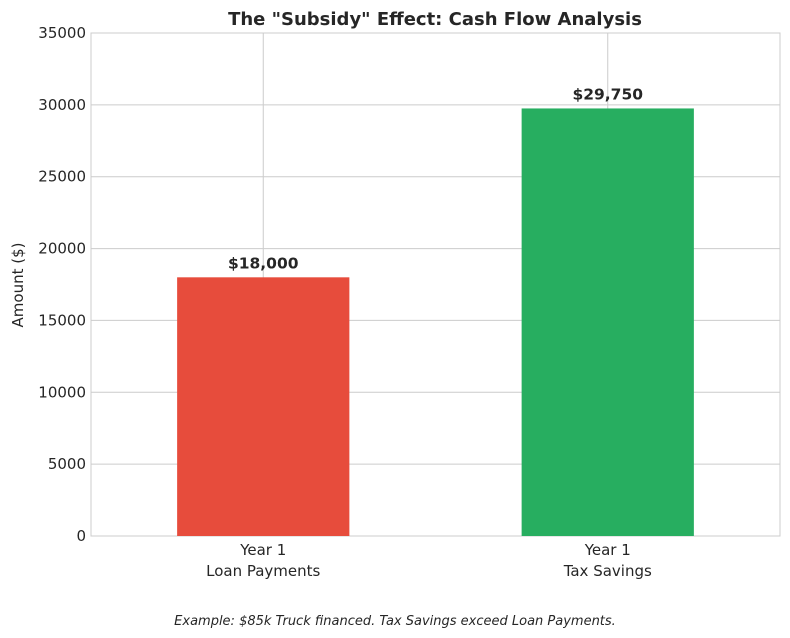  What do you see at coordinates (62, 392) in the screenshot?
I see `y-tick-label: 10000` at bounding box center [62, 392].